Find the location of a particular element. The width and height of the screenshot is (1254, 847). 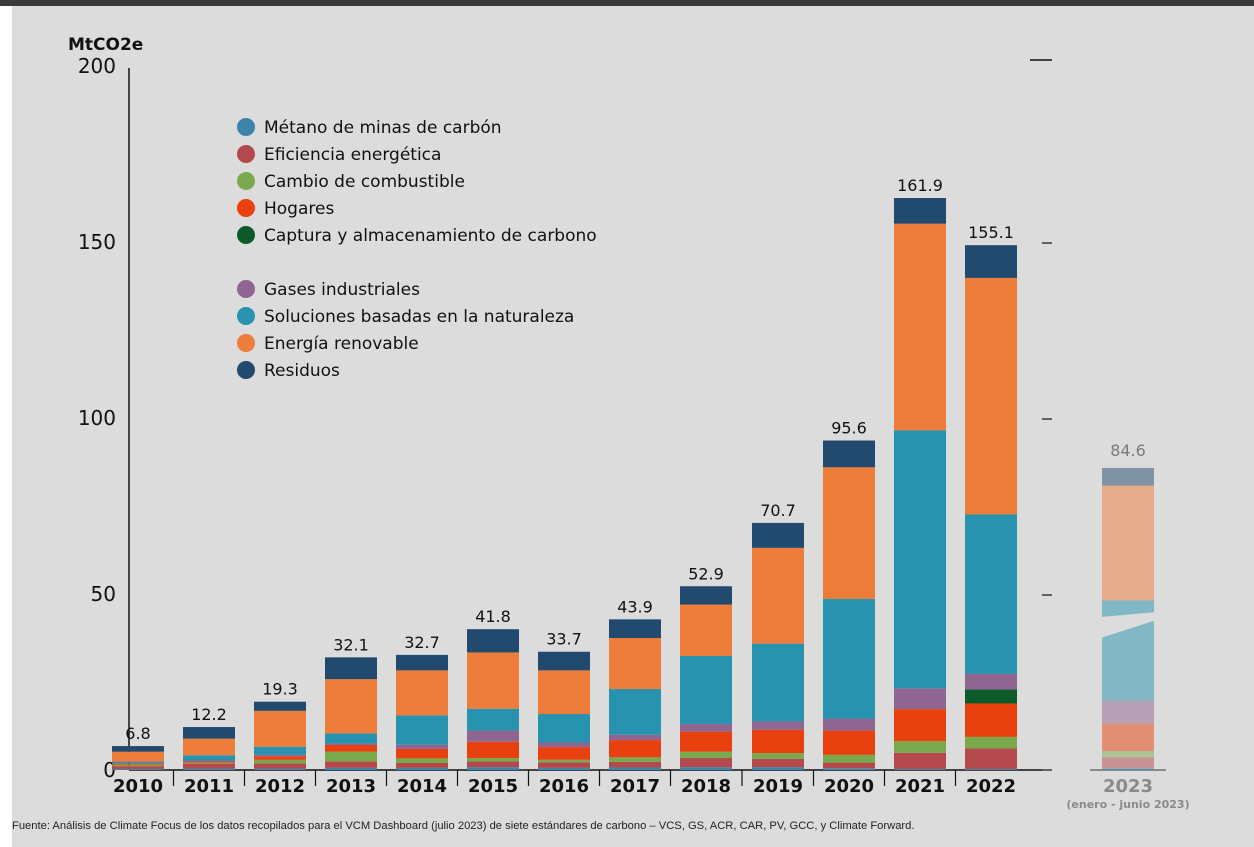

y-tick-label-200: 200 is located at coordinates (97, 66).